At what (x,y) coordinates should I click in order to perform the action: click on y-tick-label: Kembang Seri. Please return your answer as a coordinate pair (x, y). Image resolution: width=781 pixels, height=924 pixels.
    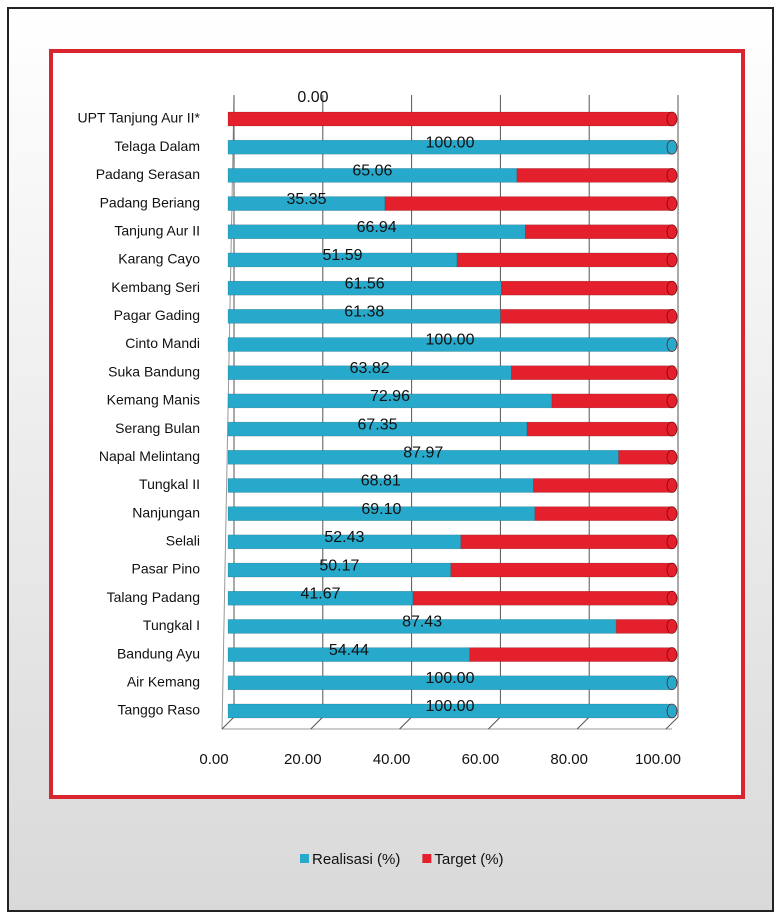
    Looking at the image, I should click on (155, 287).